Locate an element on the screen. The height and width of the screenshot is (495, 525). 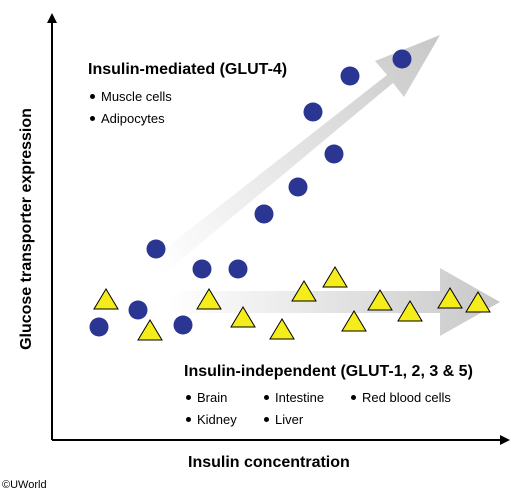
insulin-mediated-heading: Insulin-mediated (GLUT-4) is located at coordinates (187, 70).